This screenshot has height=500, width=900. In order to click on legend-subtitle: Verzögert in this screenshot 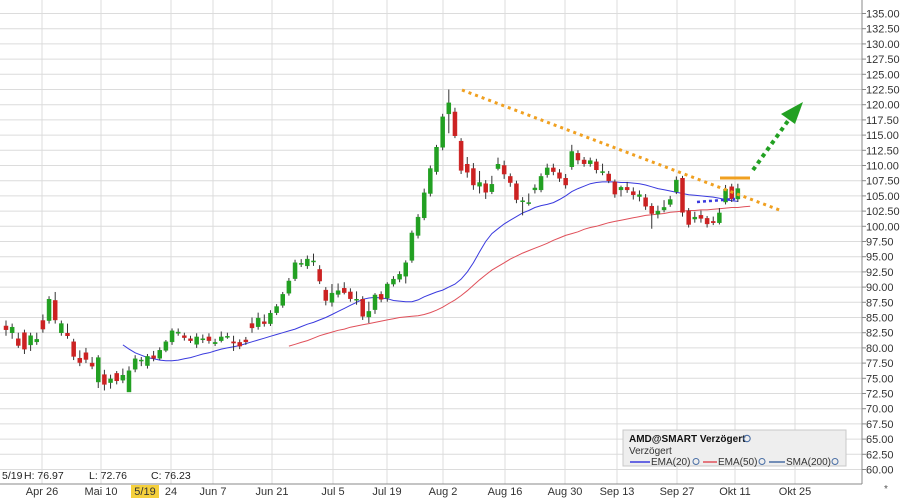, I will do `click(650, 451)`.